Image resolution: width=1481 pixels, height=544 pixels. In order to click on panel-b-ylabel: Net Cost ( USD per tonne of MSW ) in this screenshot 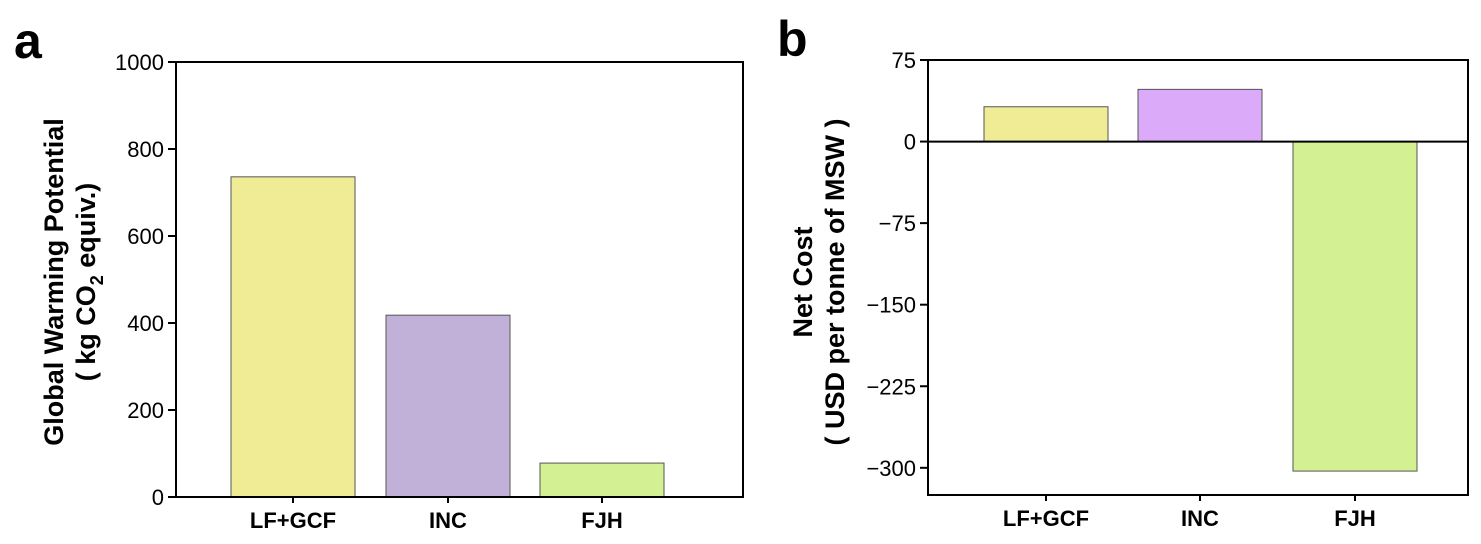, I will do `click(819, 282)`.